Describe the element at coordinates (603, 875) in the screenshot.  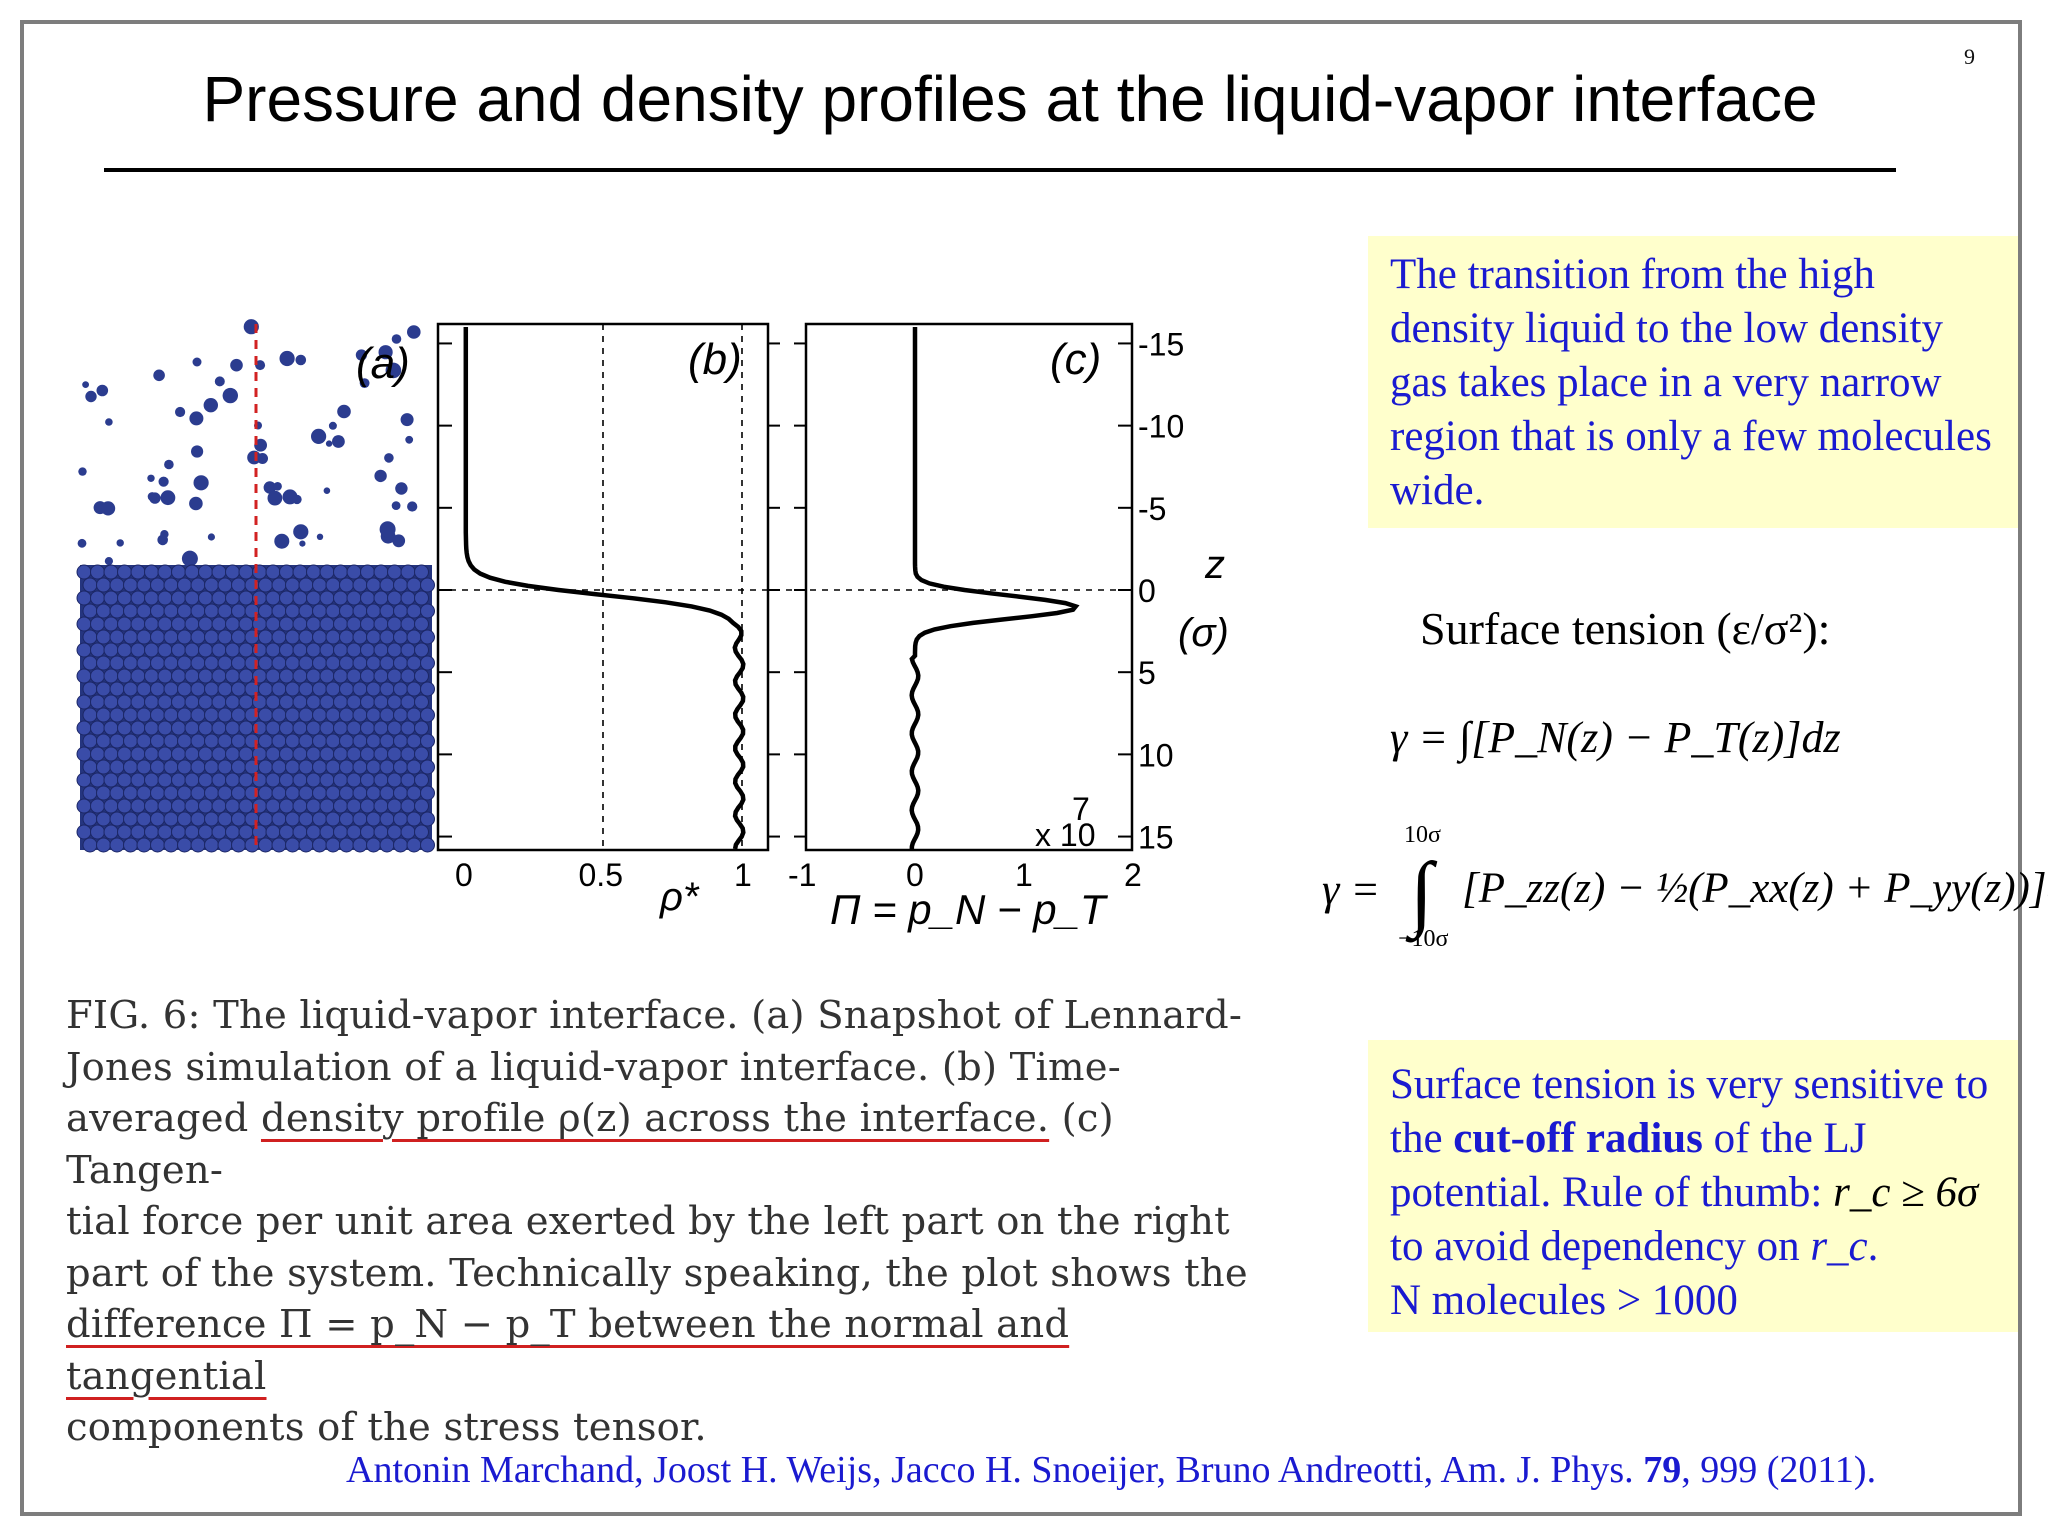
I see `panel-b-x-ticks: 0 0.5 1` at that location.